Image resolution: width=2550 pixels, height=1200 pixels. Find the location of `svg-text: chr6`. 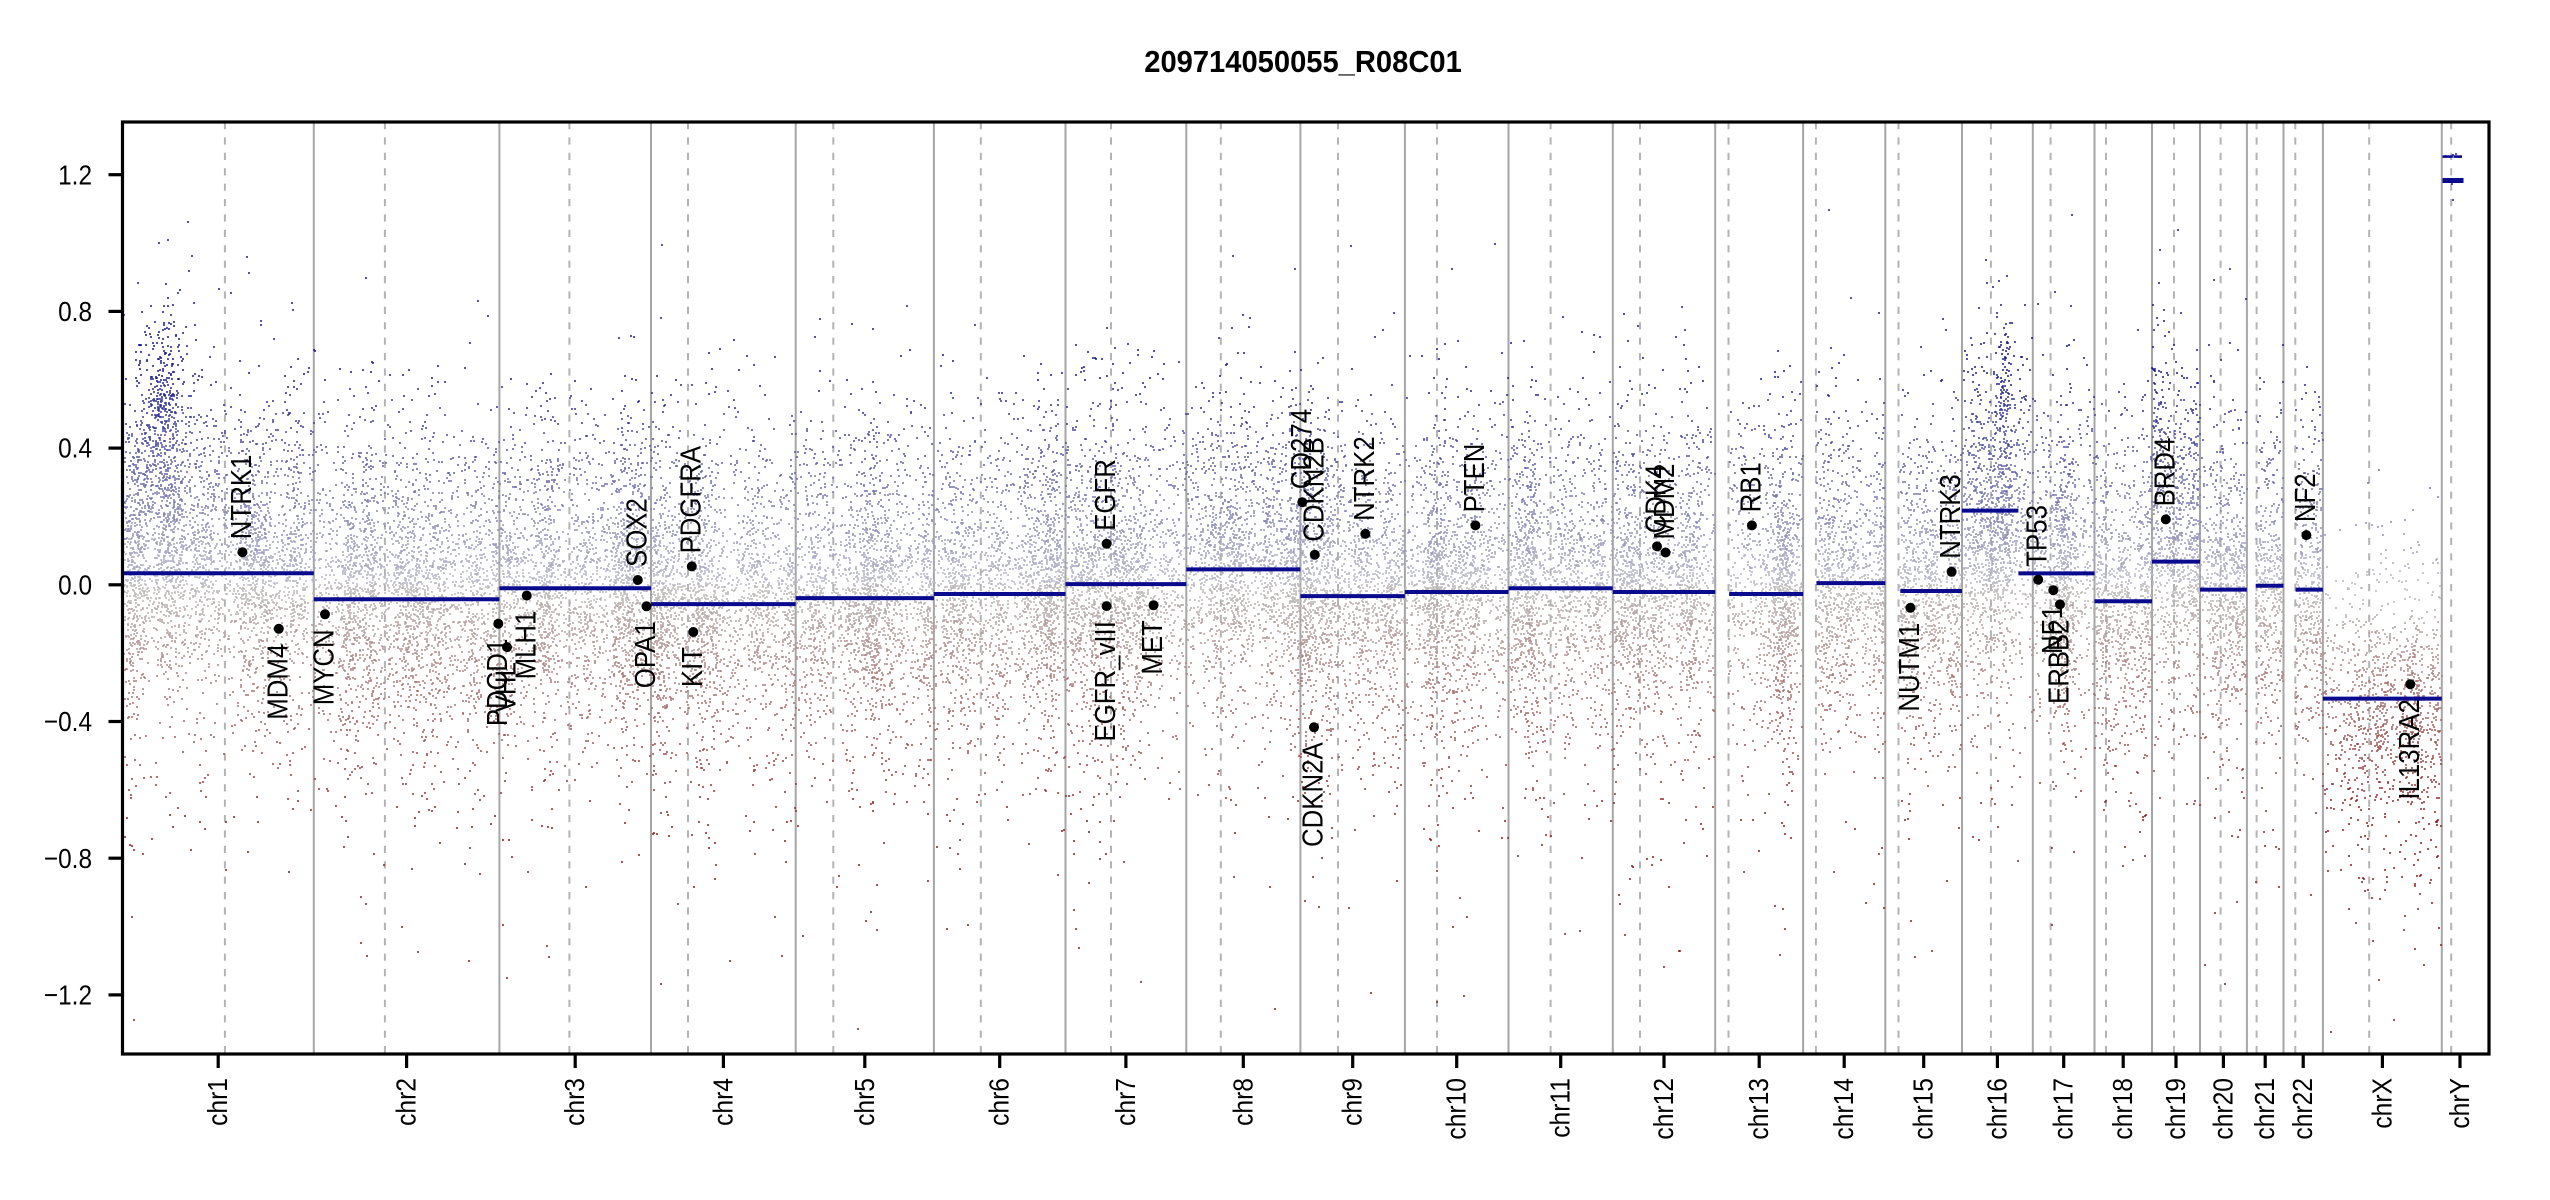

svg-text: chr6 is located at coordinates (999, 1102).